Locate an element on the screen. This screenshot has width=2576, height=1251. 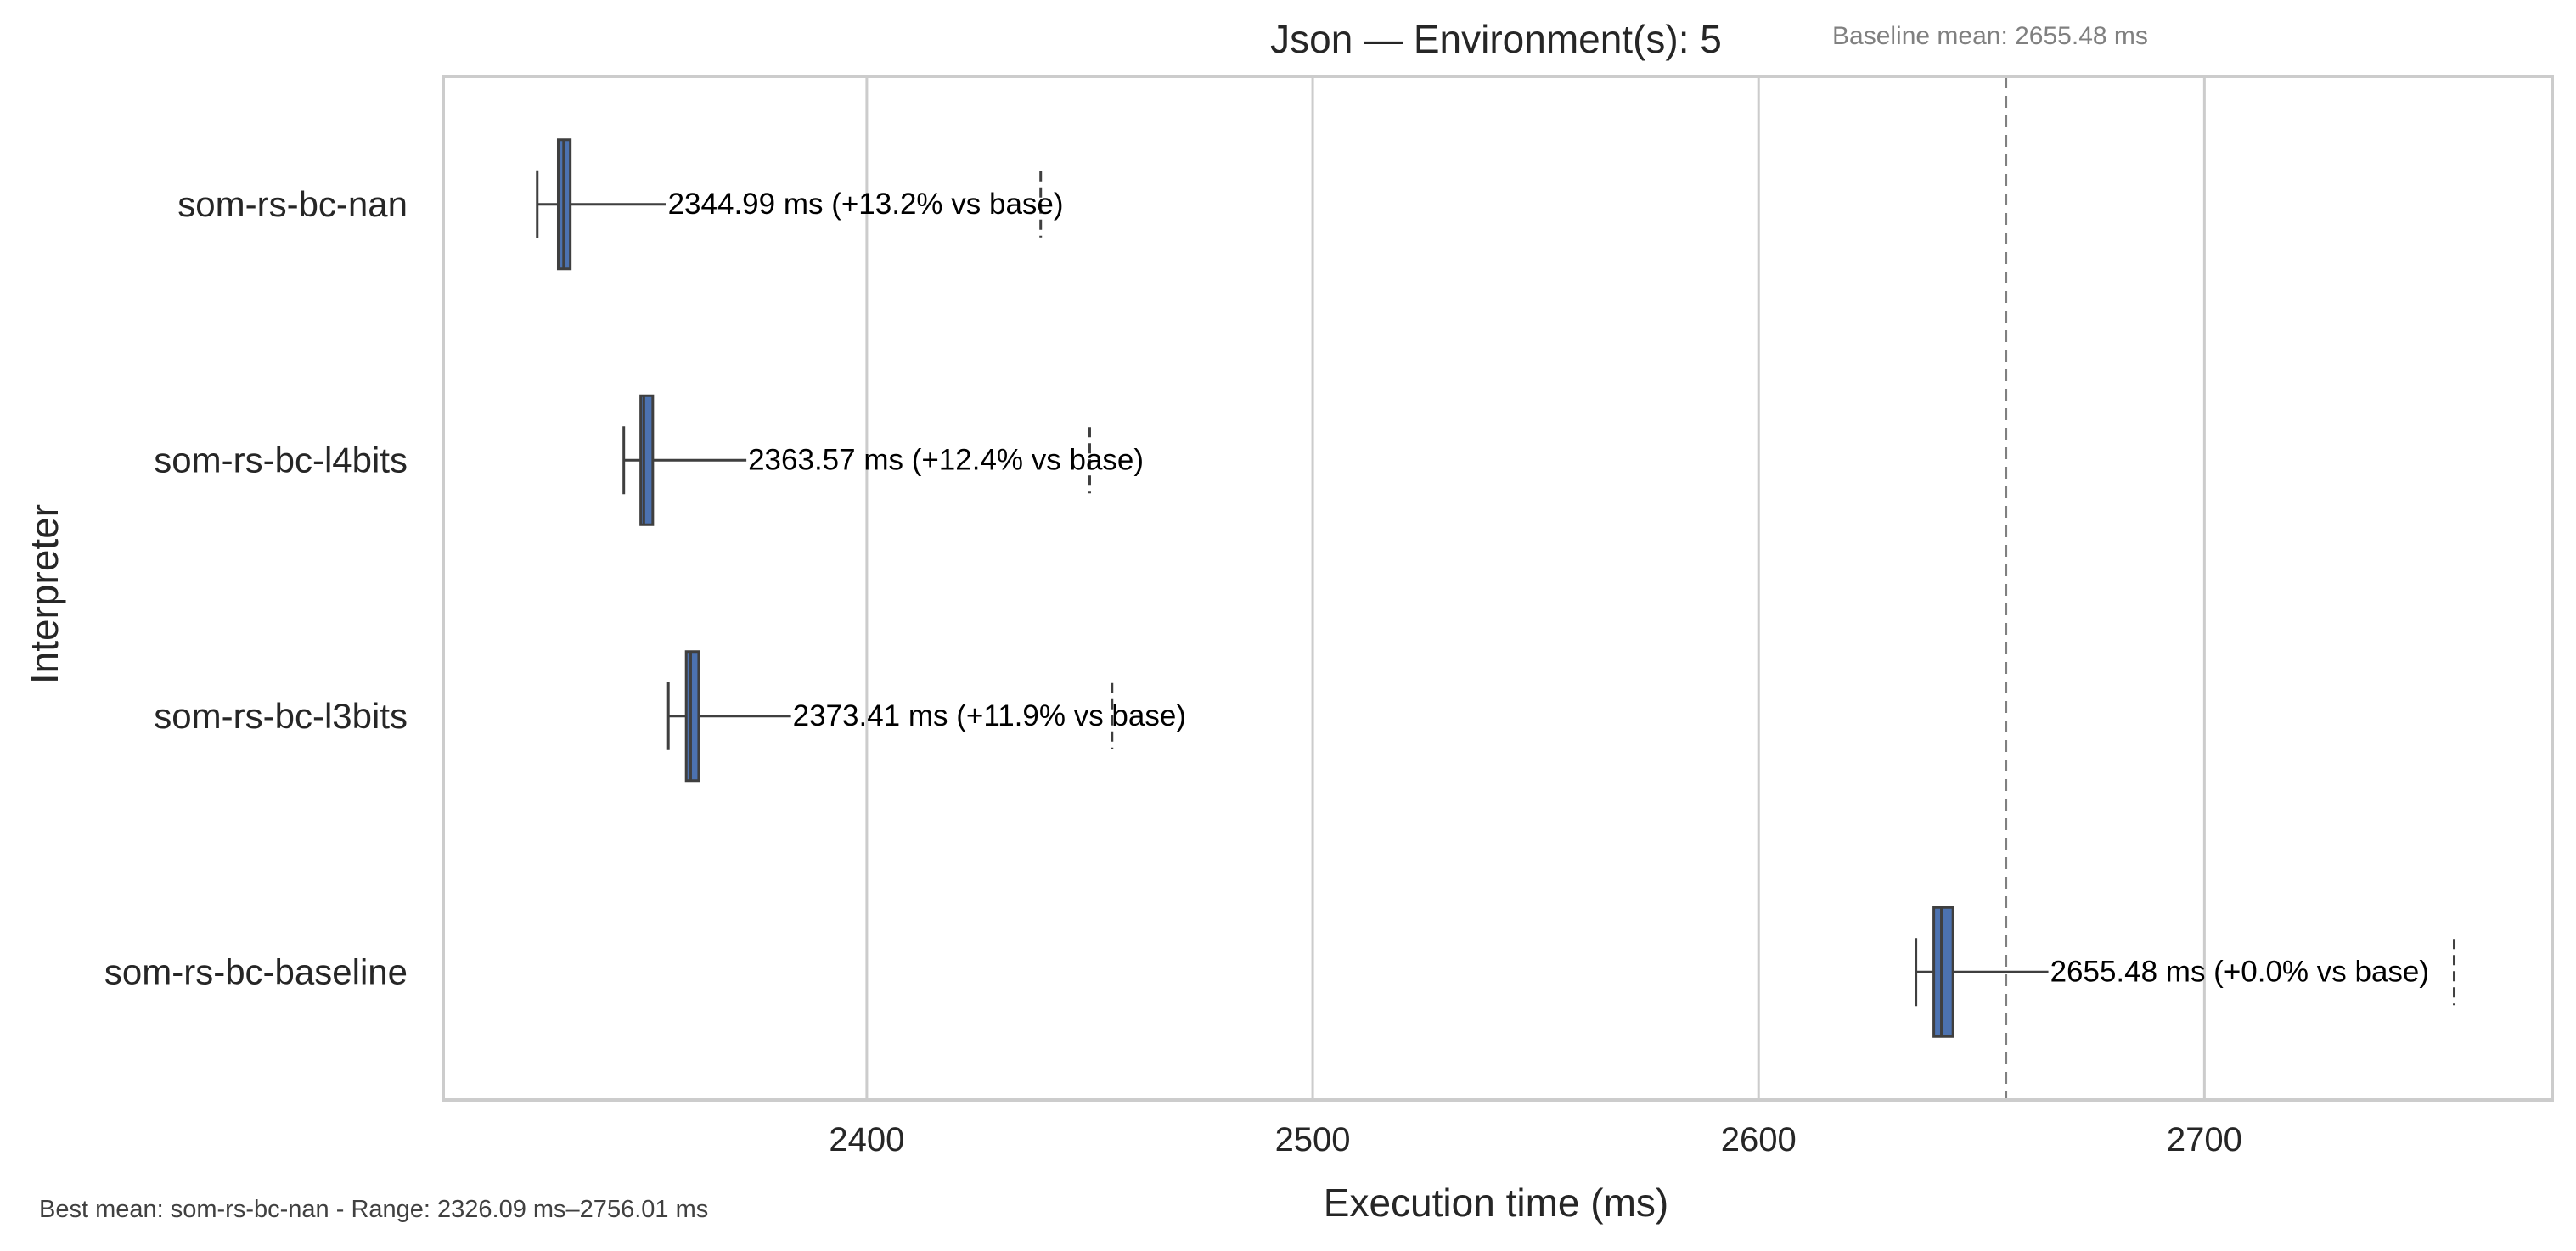
y-category-label: som-rs-bc-l4bits is located at coordinates (281, 460).